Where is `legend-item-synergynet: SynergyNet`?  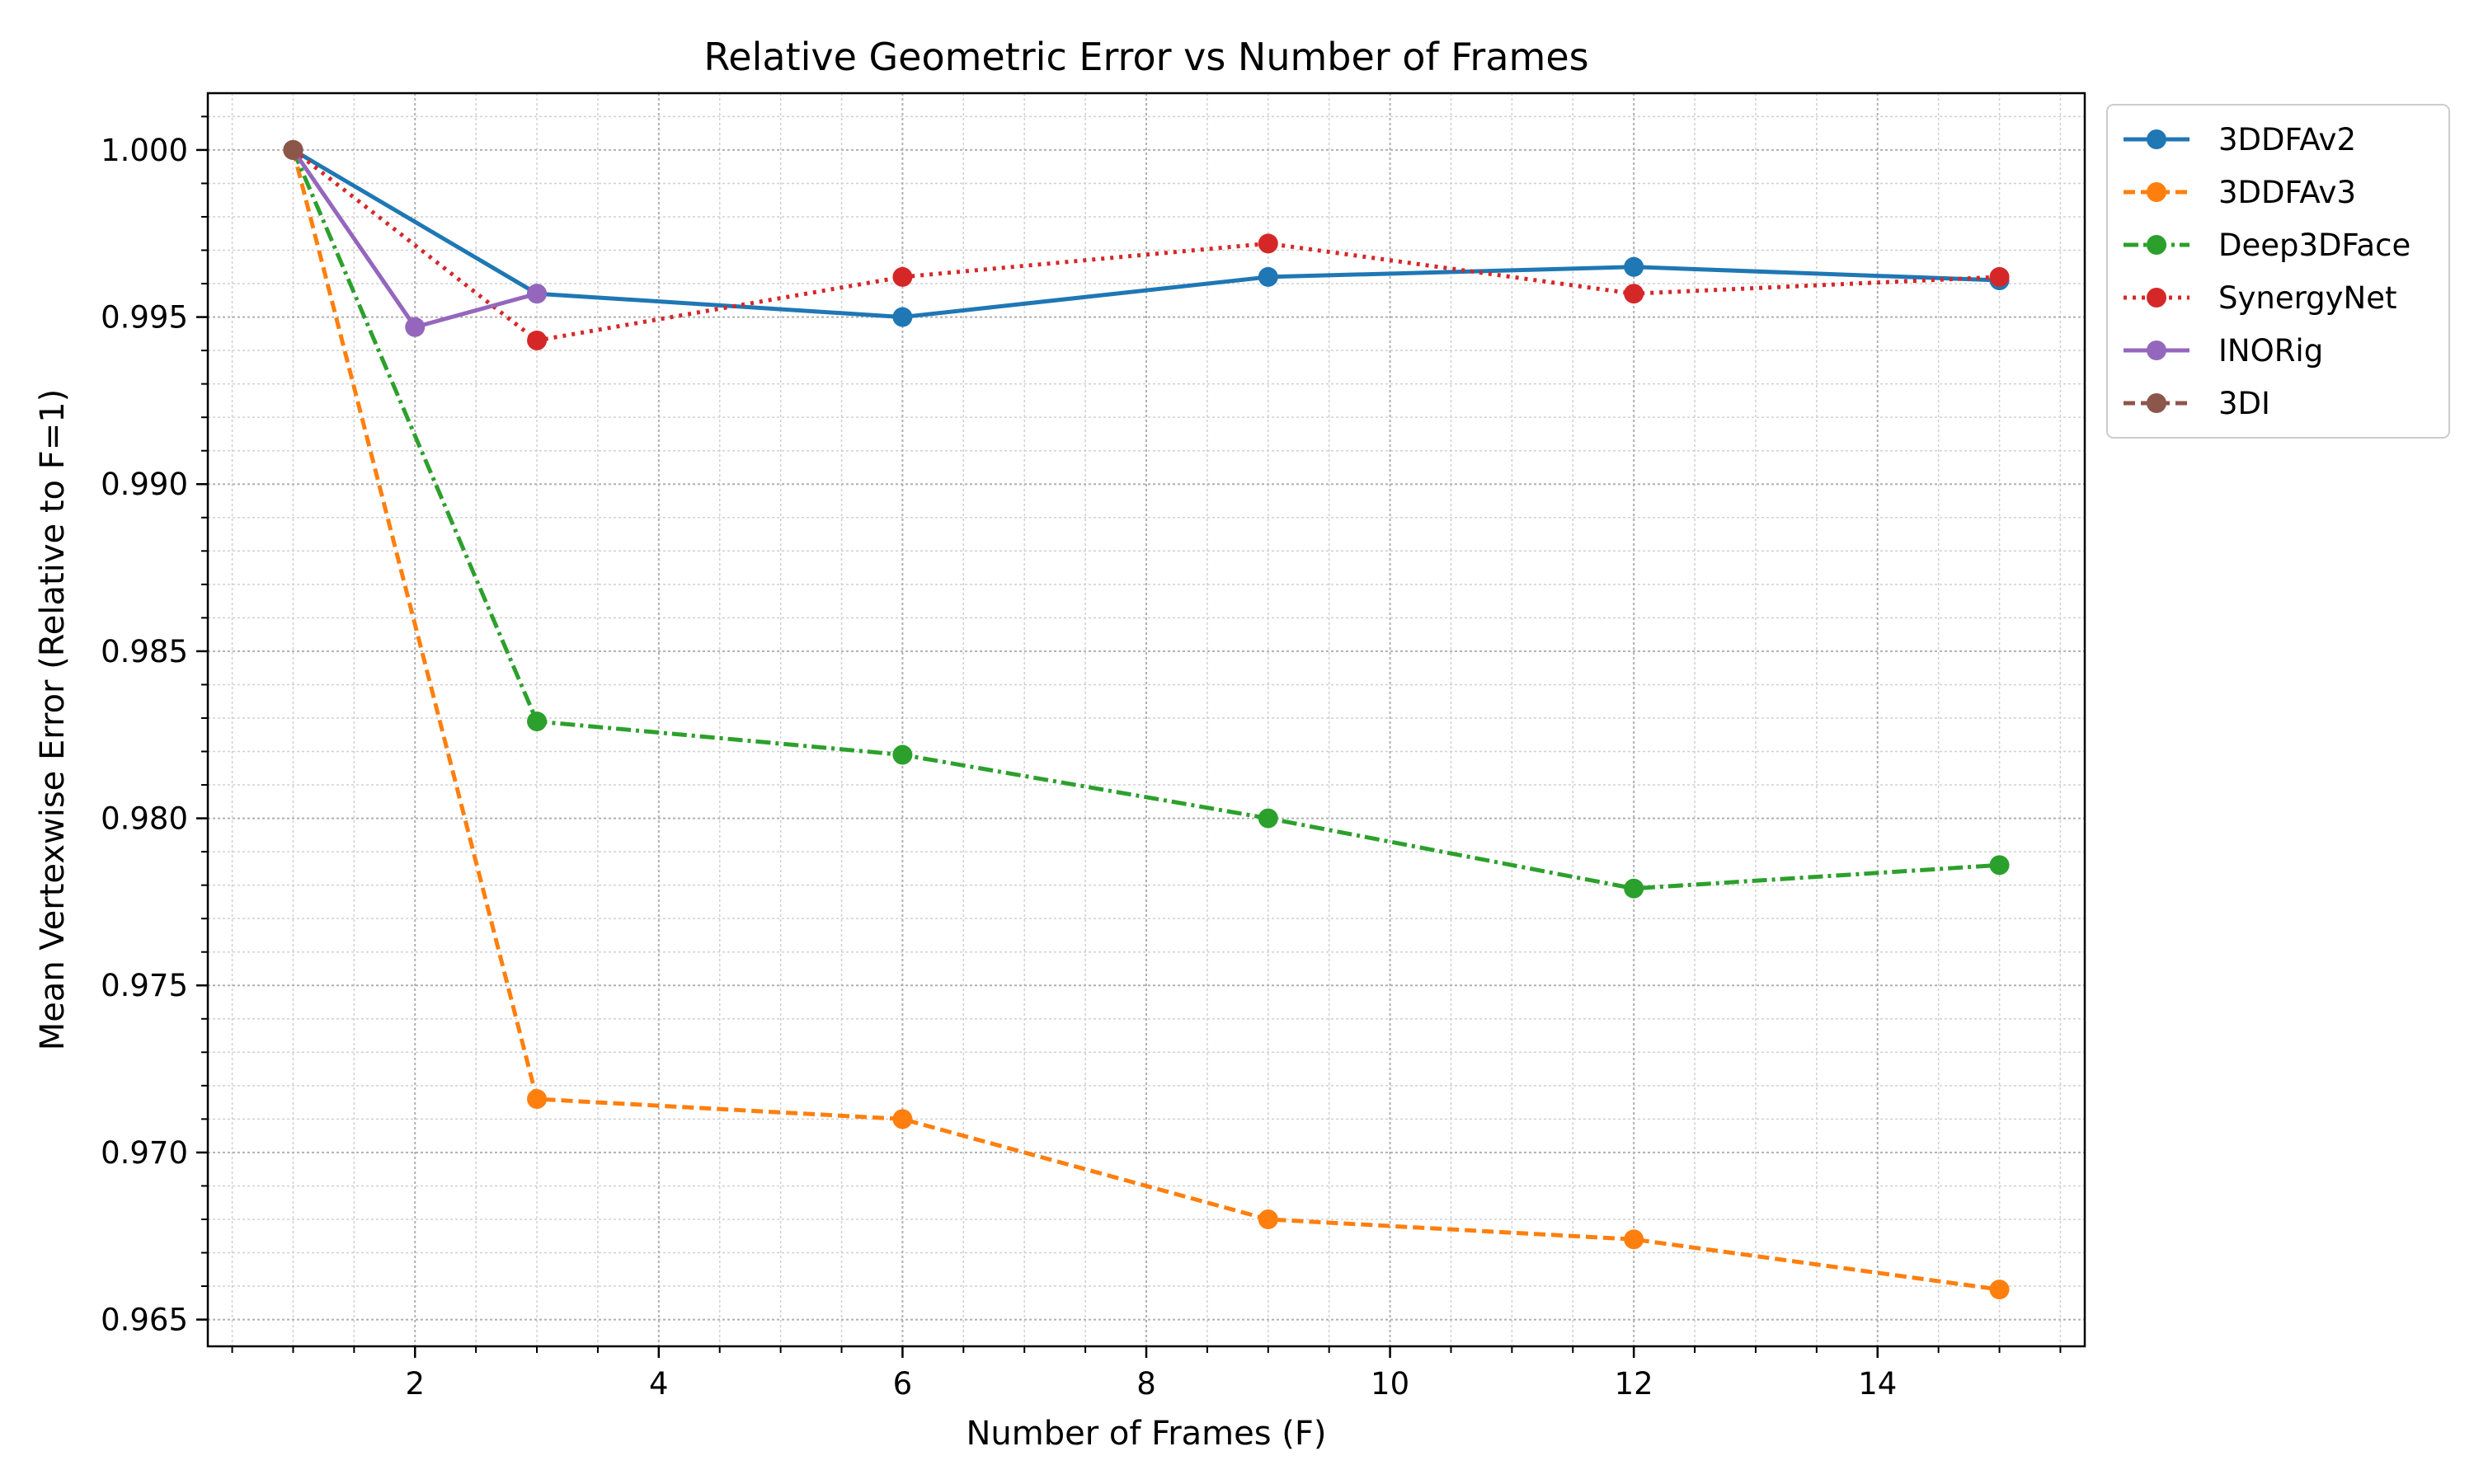
legend-item-synergynet: SynergyNet is located at coordinates (2260, 298).